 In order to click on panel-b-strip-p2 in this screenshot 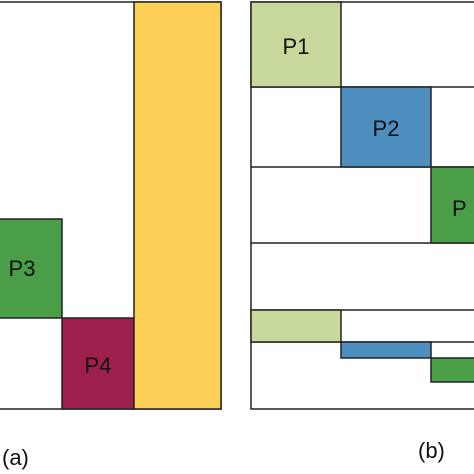, I will do `click(386, 350)`.